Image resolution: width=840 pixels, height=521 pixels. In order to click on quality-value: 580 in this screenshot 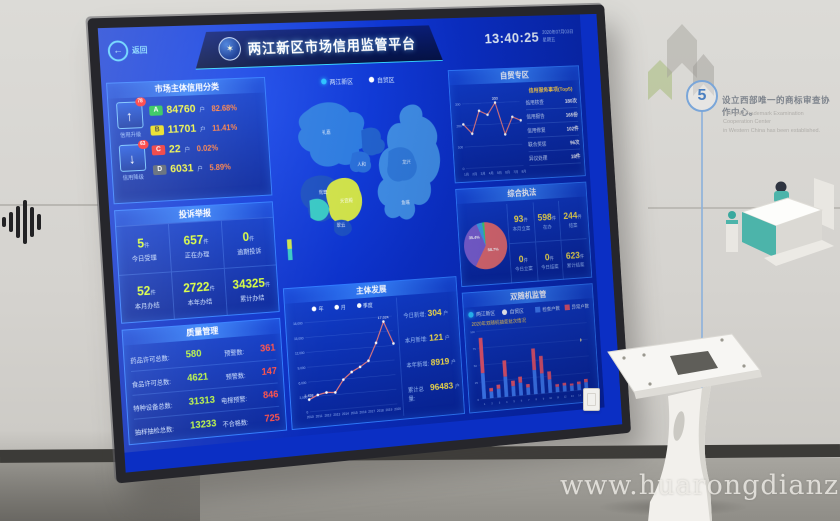, I will do `click(193, 354)`.